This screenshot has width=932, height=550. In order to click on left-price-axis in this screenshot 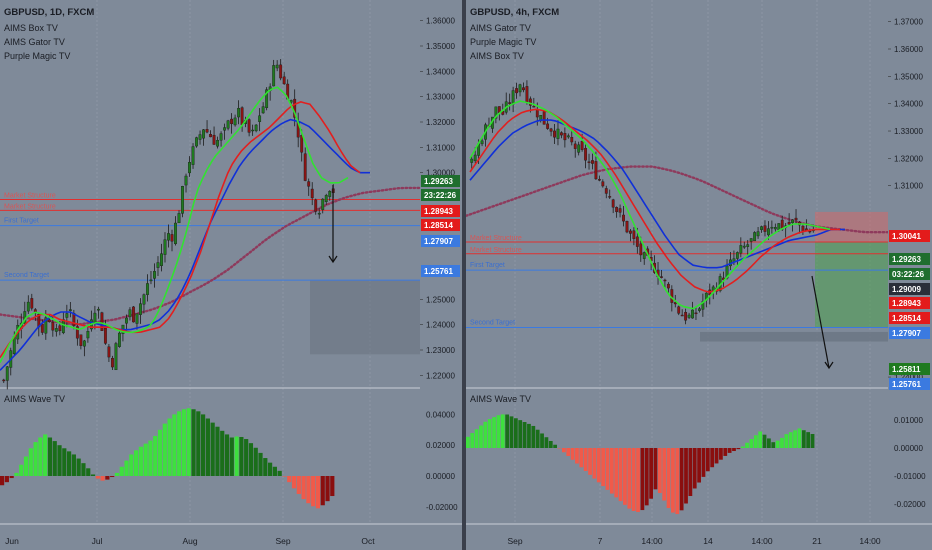, I will do `click(441, 262)`.